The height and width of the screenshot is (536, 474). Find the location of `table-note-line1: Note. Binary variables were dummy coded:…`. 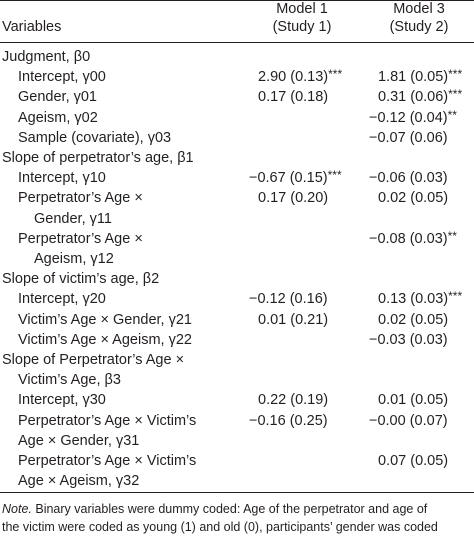

table-note-line1: Note. Binary variables were dummy coded:… is located at coordinates (214, 509).